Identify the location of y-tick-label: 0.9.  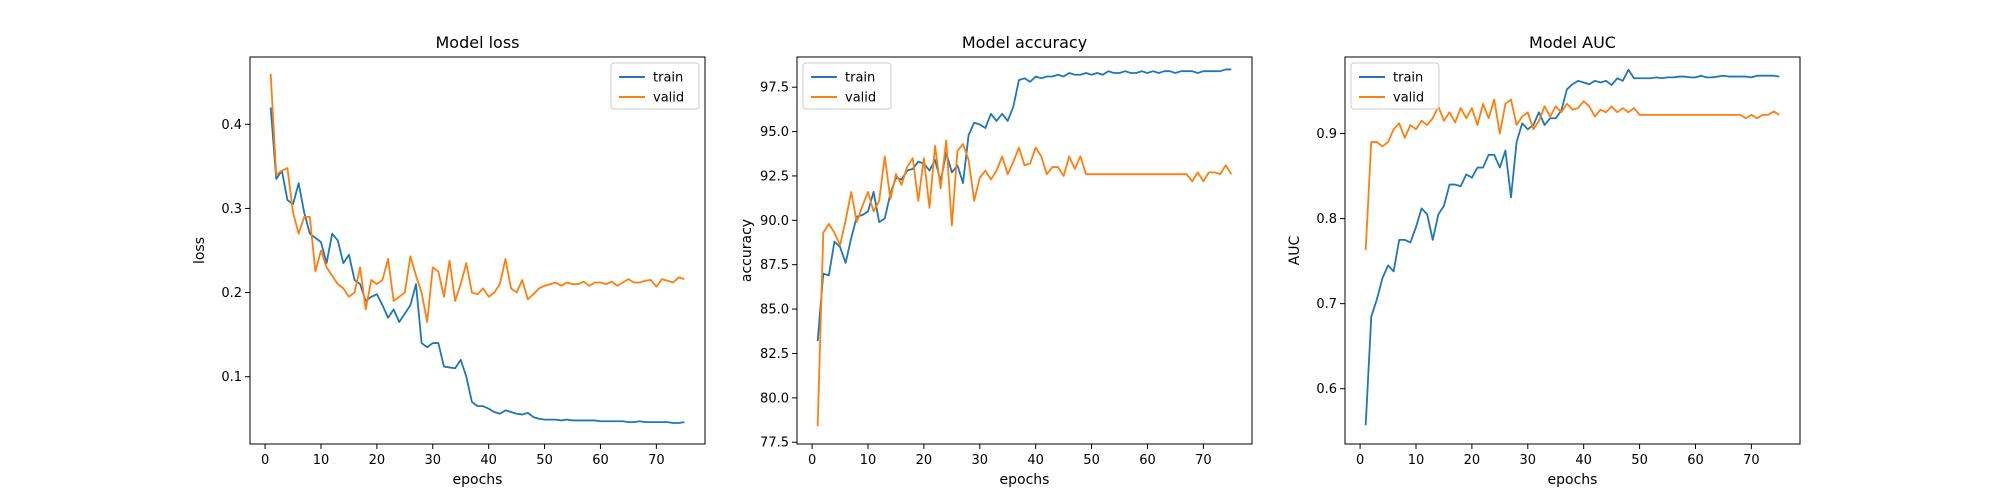
(1326, 134).